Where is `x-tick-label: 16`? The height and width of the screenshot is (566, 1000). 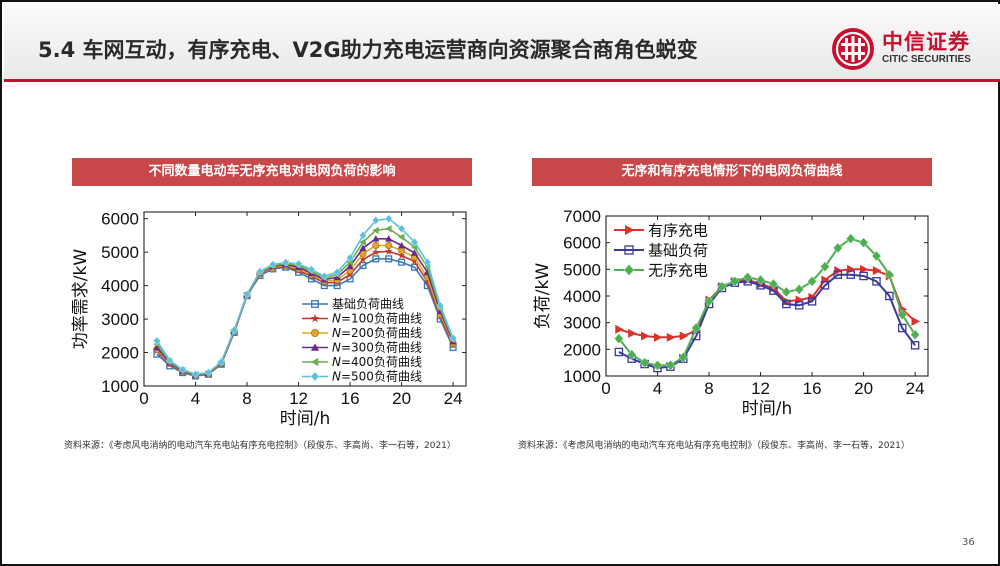 x-tick-label: 16 is located at coordinates (350, 398).